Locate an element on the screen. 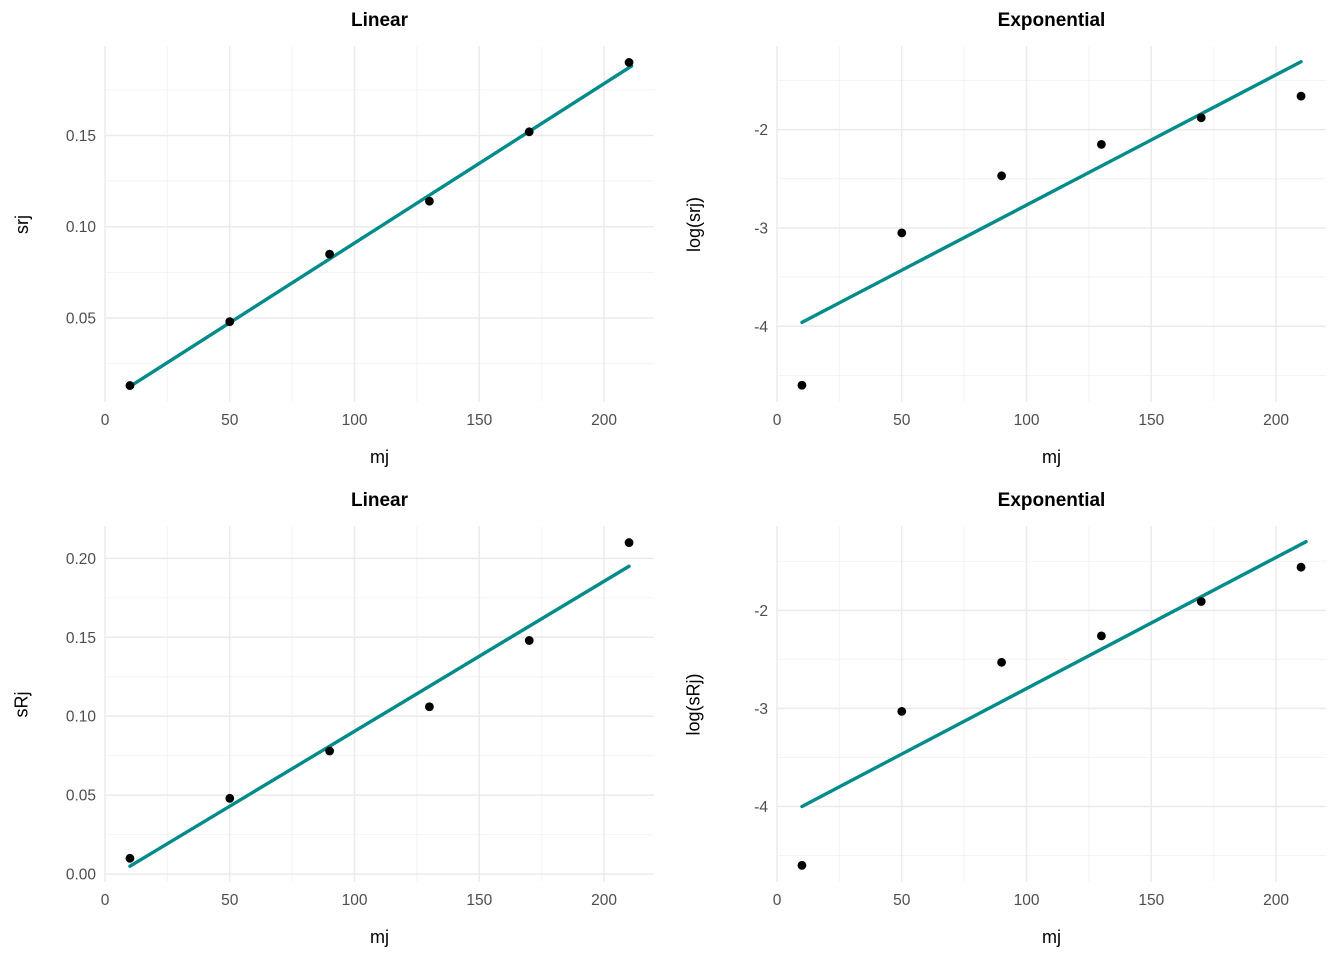  svg-text: 0.20 is located at coordinates (81, 559).